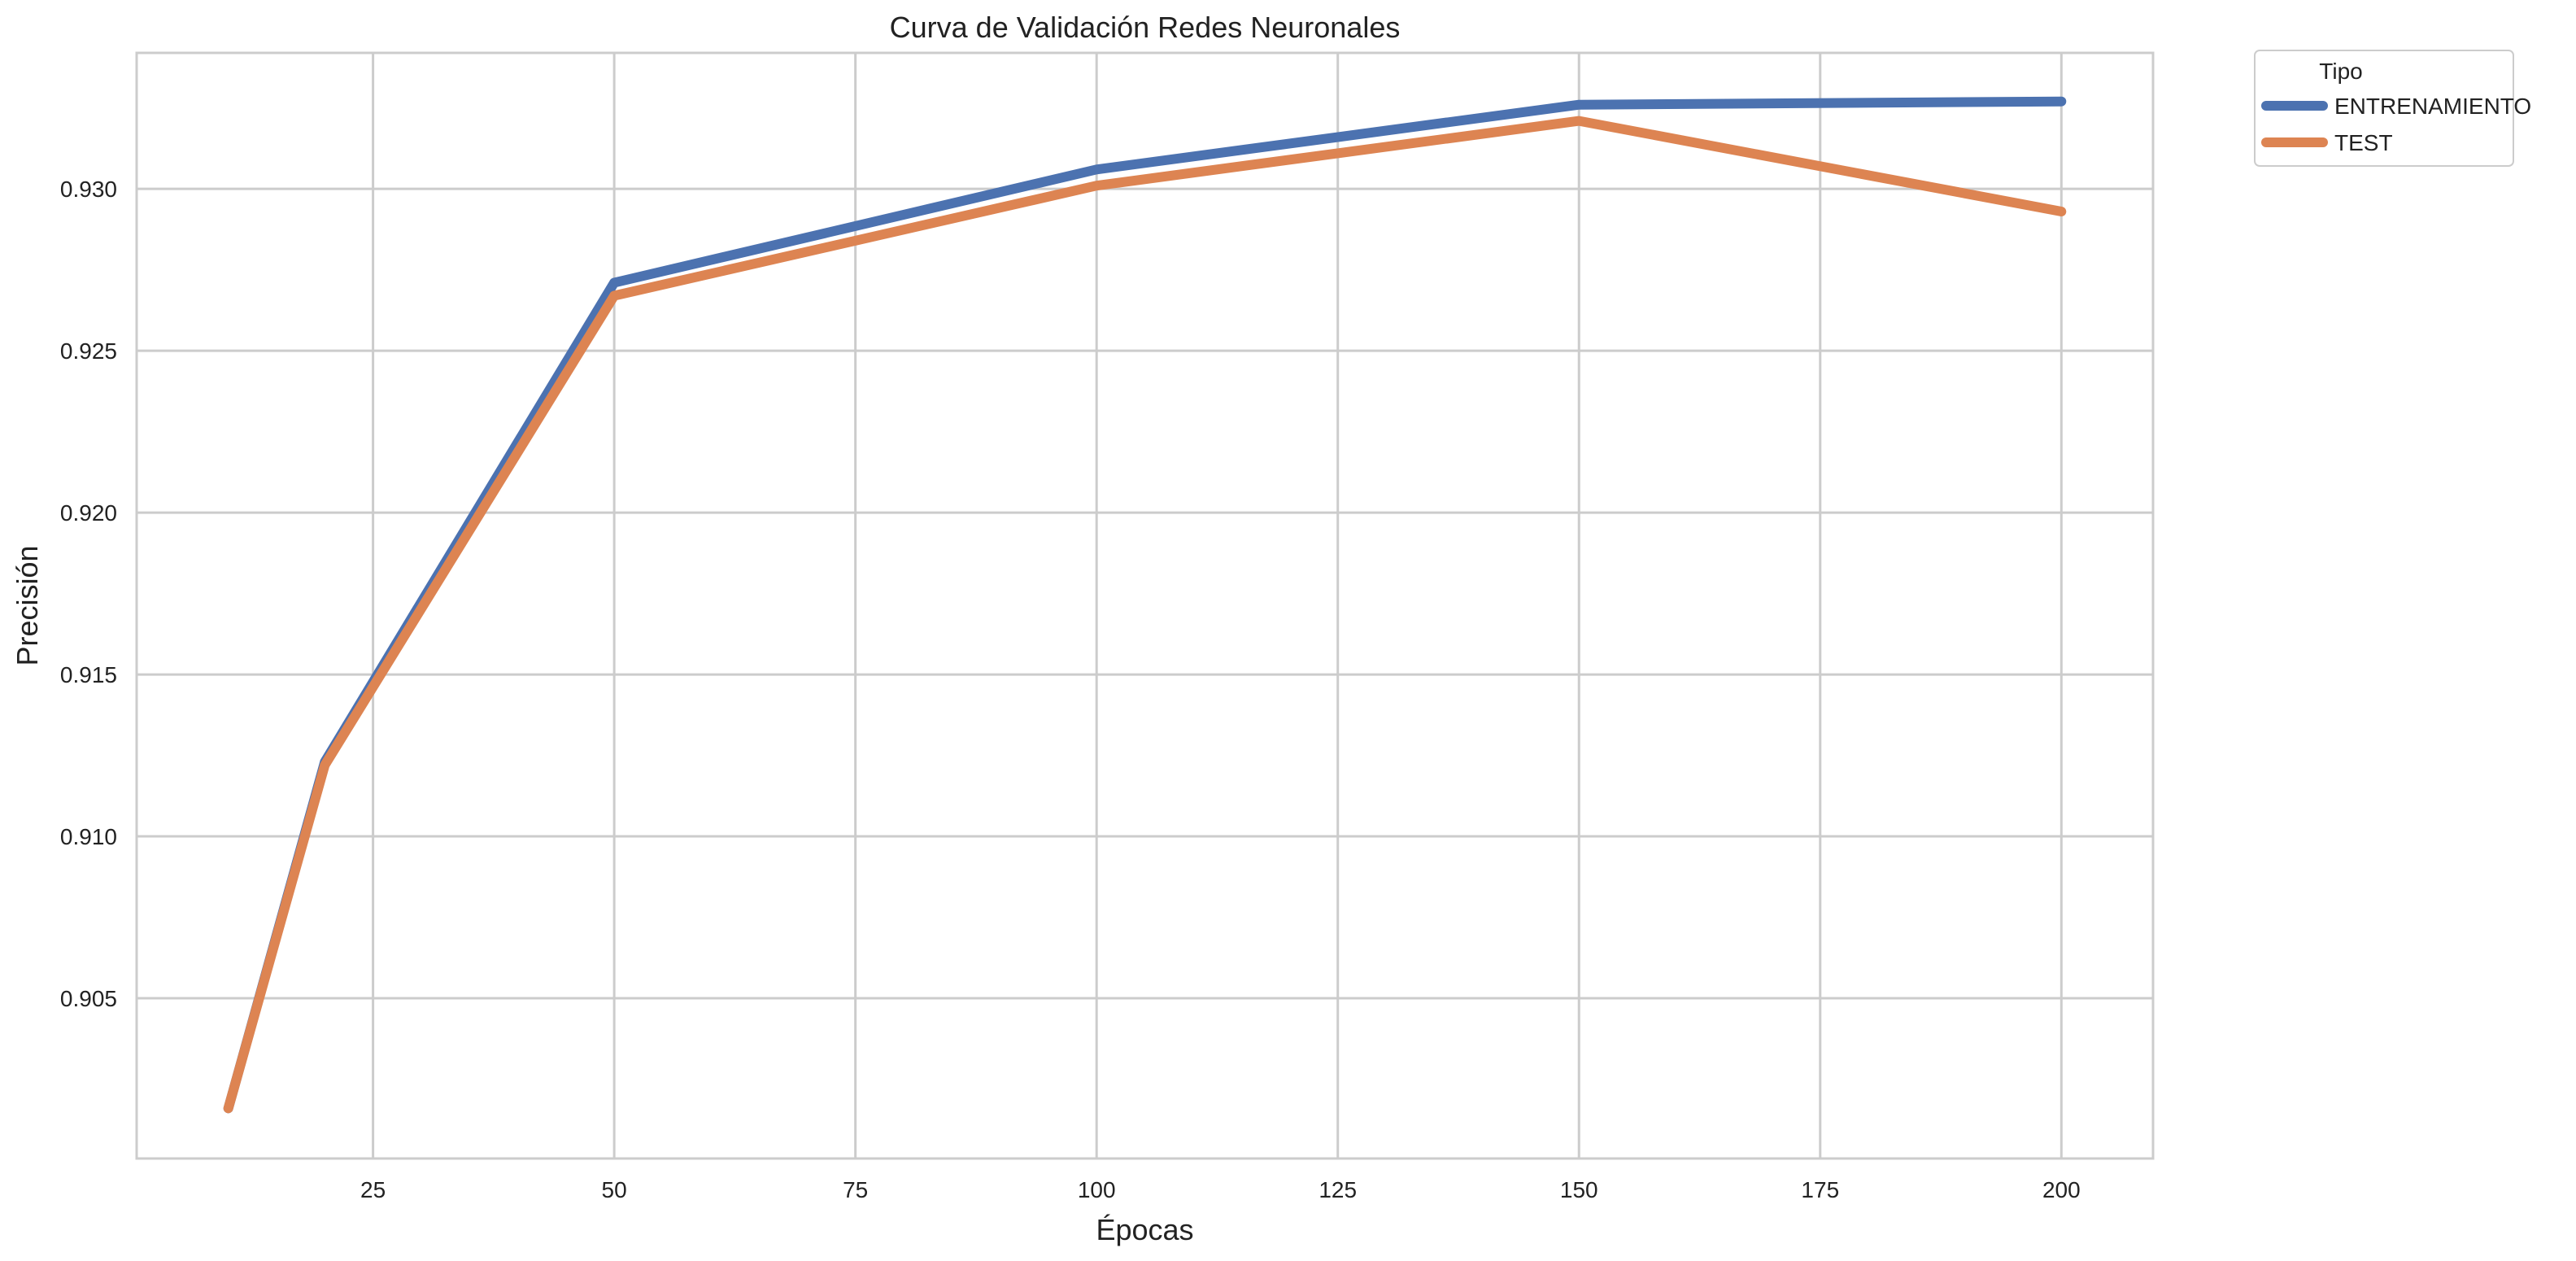  What do you see at coordinates (855, 1190) in the screenshot?
I see `x-tick-label: 75` at bounding box center [855, 1190].